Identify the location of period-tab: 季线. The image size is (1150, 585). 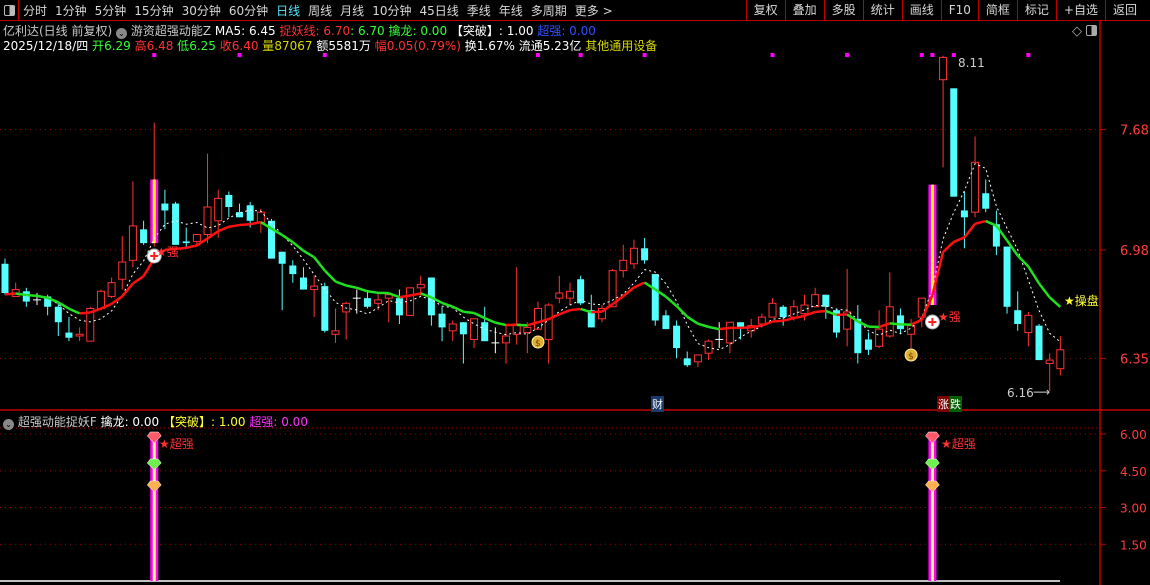
(478, 10).